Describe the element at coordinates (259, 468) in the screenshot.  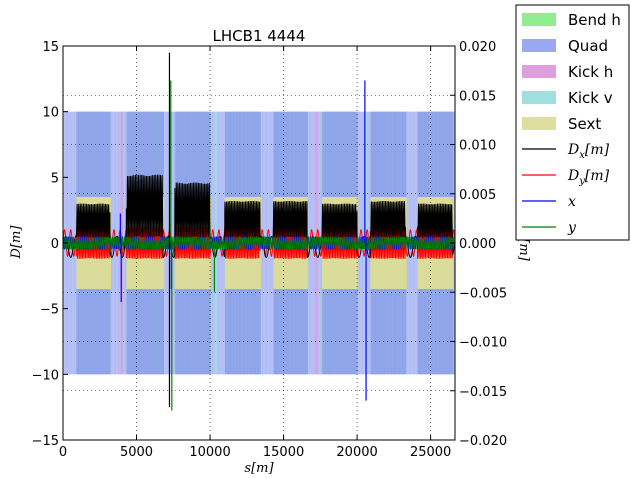
I see `x-axis-label: s[m]` at that location.